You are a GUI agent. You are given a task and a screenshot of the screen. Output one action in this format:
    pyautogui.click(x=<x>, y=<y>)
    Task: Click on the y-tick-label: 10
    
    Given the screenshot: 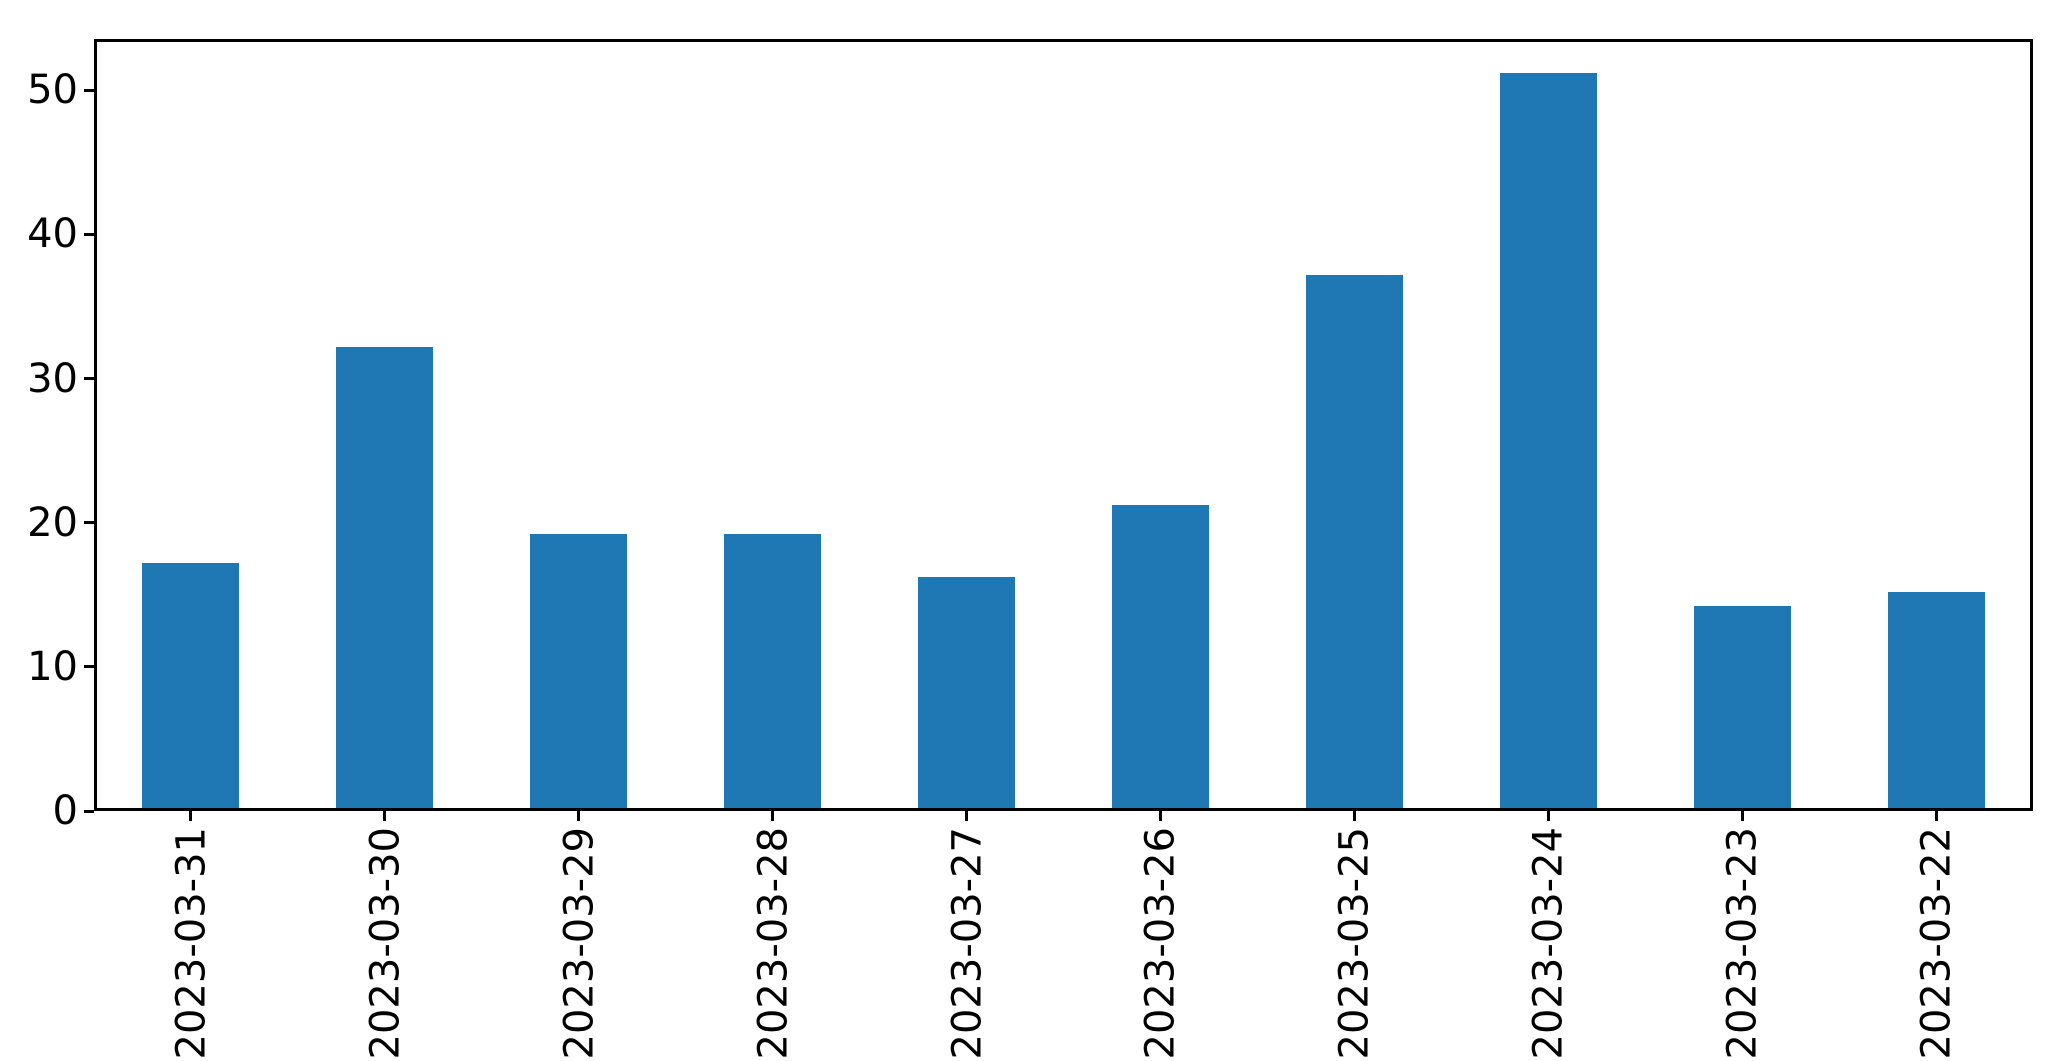 What is the action you would take?
    pyautogui.click(x=52, y=666)
    